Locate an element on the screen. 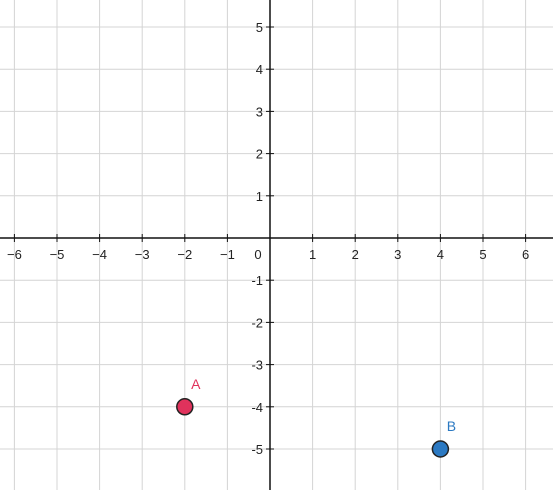 This screenshot has width=553, height=490. x-tick-label: −4 is located at coordinates (99, 254).